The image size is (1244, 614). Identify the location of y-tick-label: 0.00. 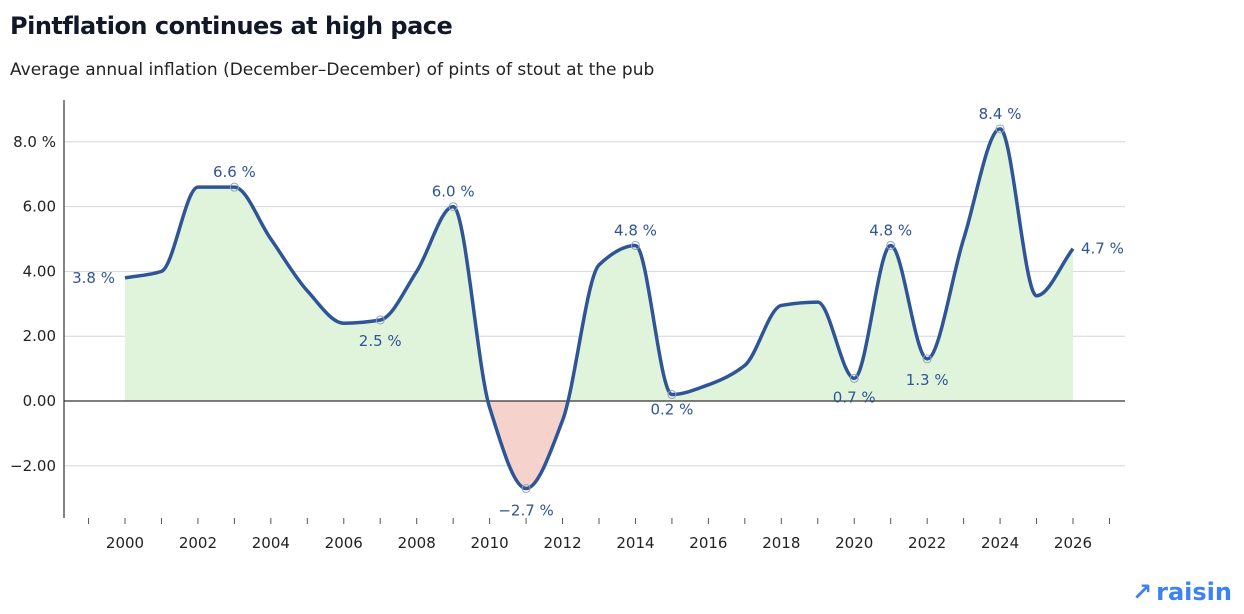
(39, 401).